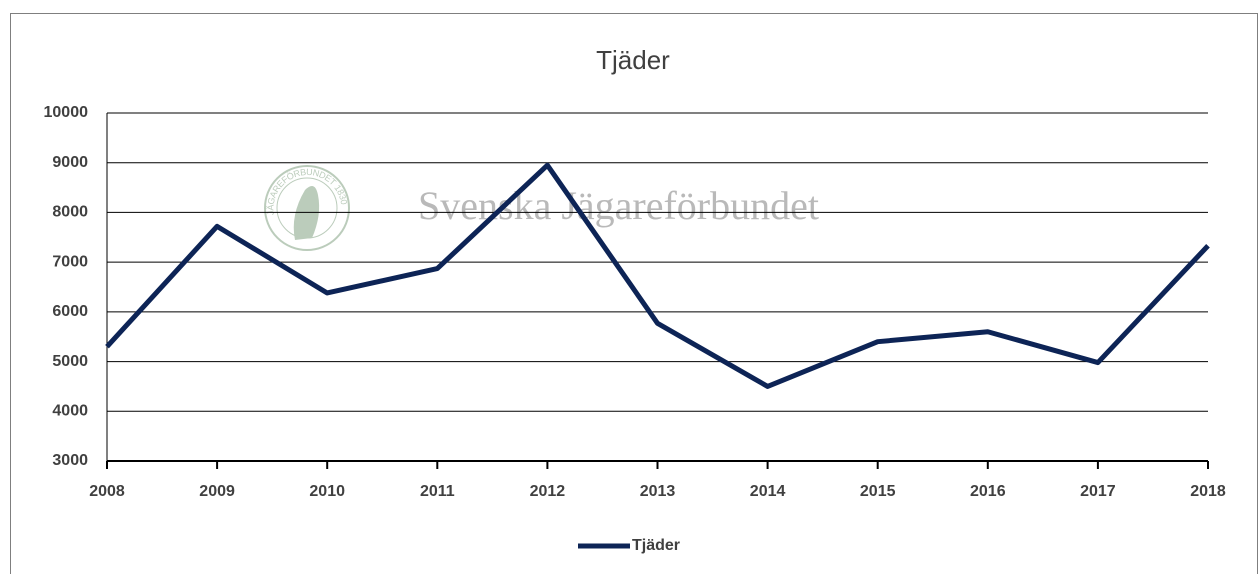 Image resolution: width=1259 pixels, height=574 pixels. I want to click on x-tick-label: 2008, so click(107, 491).